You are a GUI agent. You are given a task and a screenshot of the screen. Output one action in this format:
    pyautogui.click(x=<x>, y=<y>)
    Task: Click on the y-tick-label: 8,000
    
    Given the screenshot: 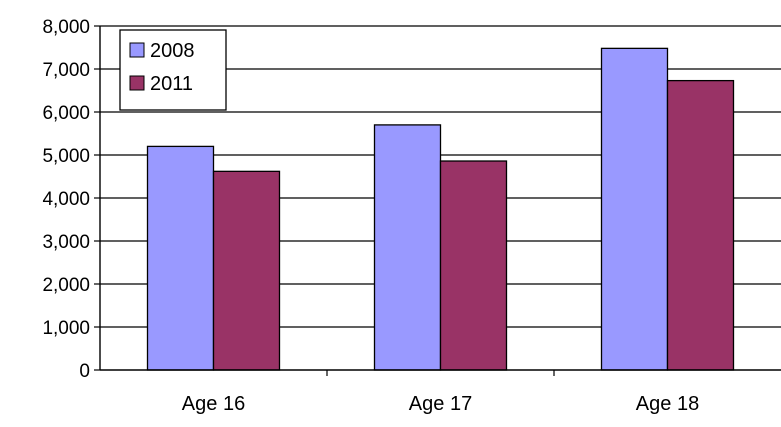 What is the action you would take?
    pyautogui.click(x=66, y=27)
    